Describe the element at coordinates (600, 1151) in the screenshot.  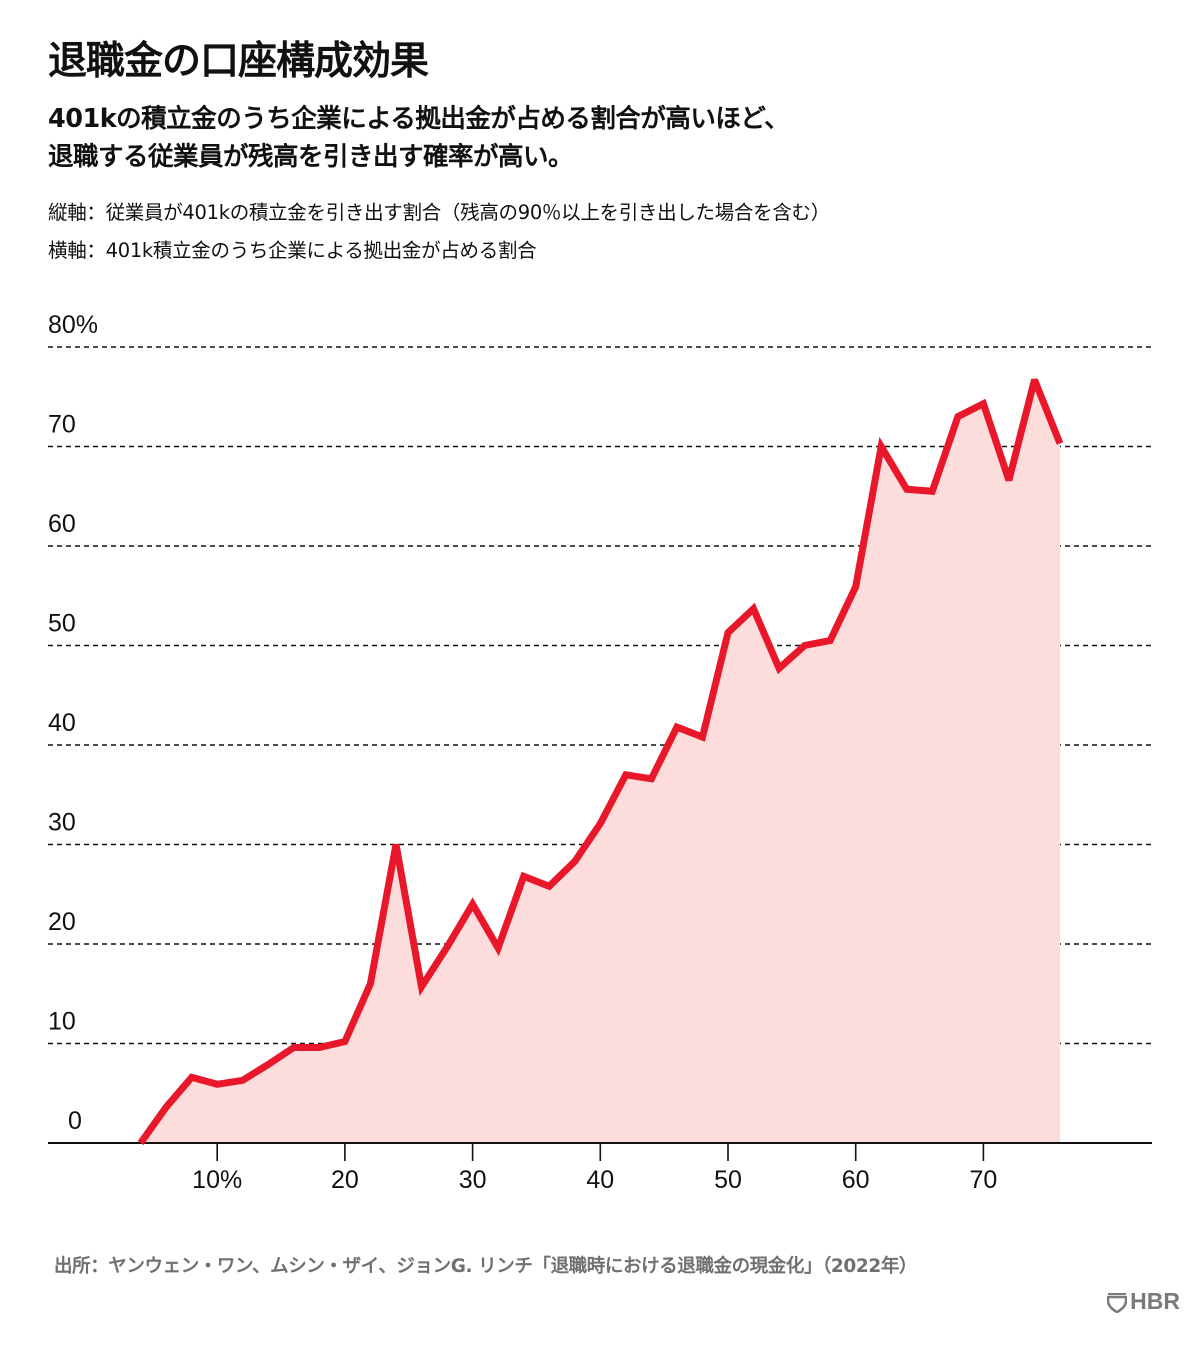
I see `x-axis` at that location.